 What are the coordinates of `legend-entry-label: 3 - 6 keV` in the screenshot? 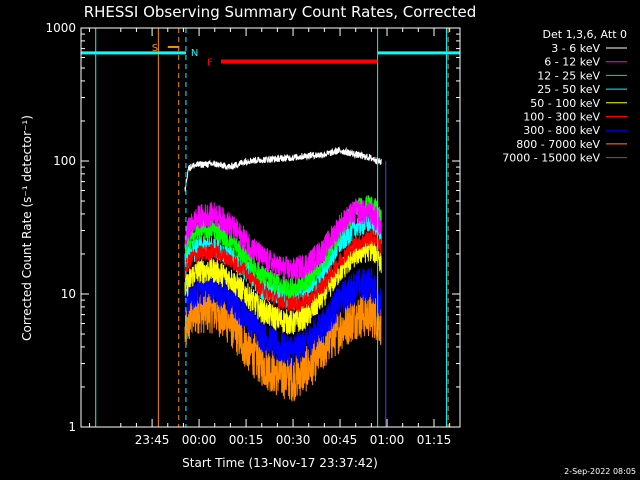 It's located at (575, 48).